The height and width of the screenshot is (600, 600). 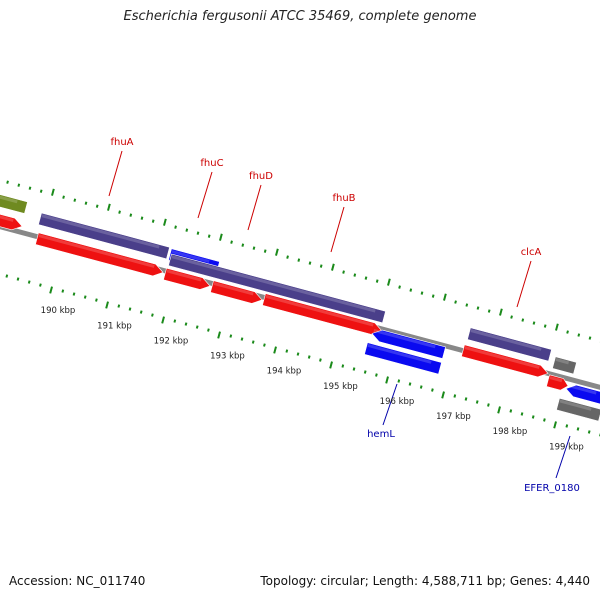 What do you see at coordinates (340, 387) in the screenshot?
I see `scale-label: 195 kbp` at bounding box center [340, 387].